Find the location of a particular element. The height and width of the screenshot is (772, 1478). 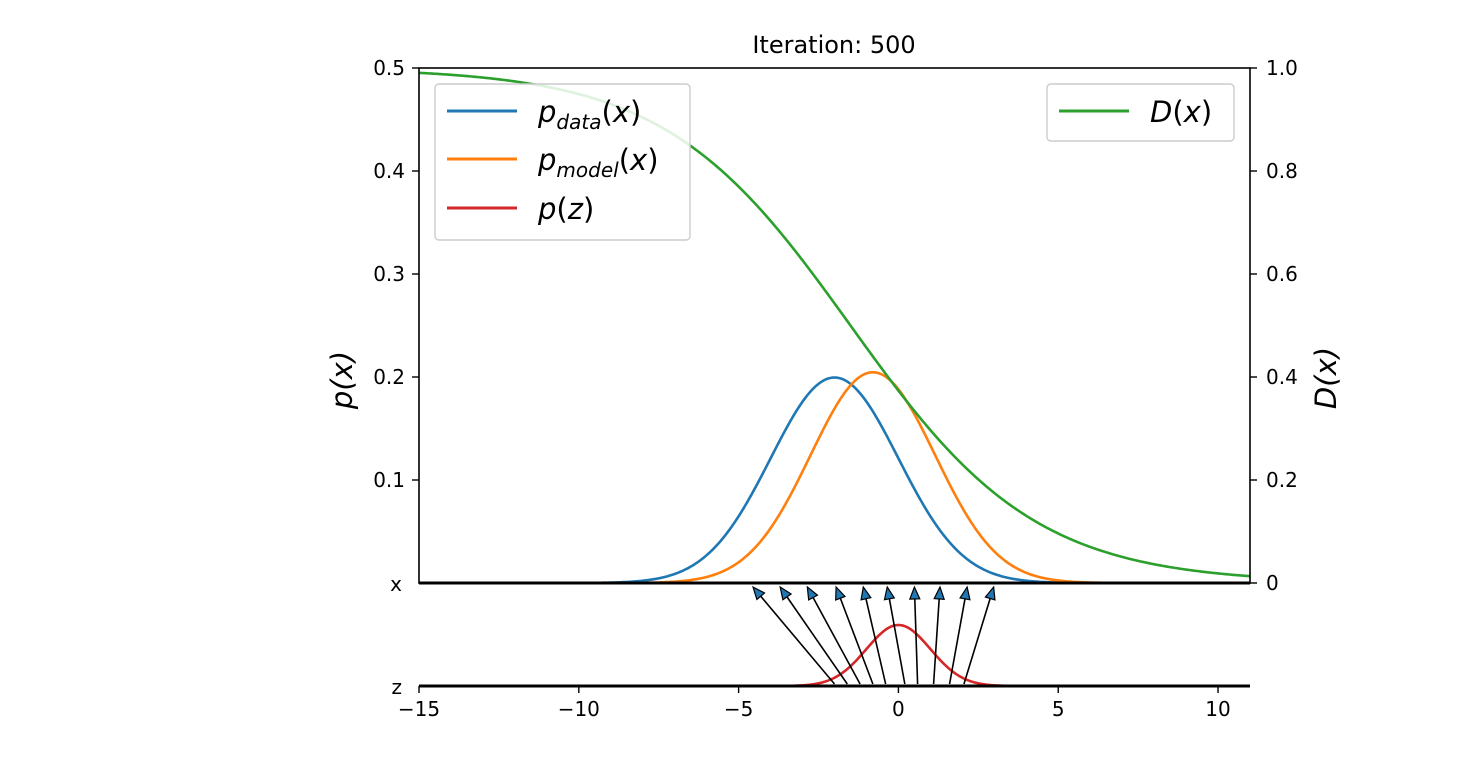

right-y-tick-label: 0 is located at coordinates (1272, 583).